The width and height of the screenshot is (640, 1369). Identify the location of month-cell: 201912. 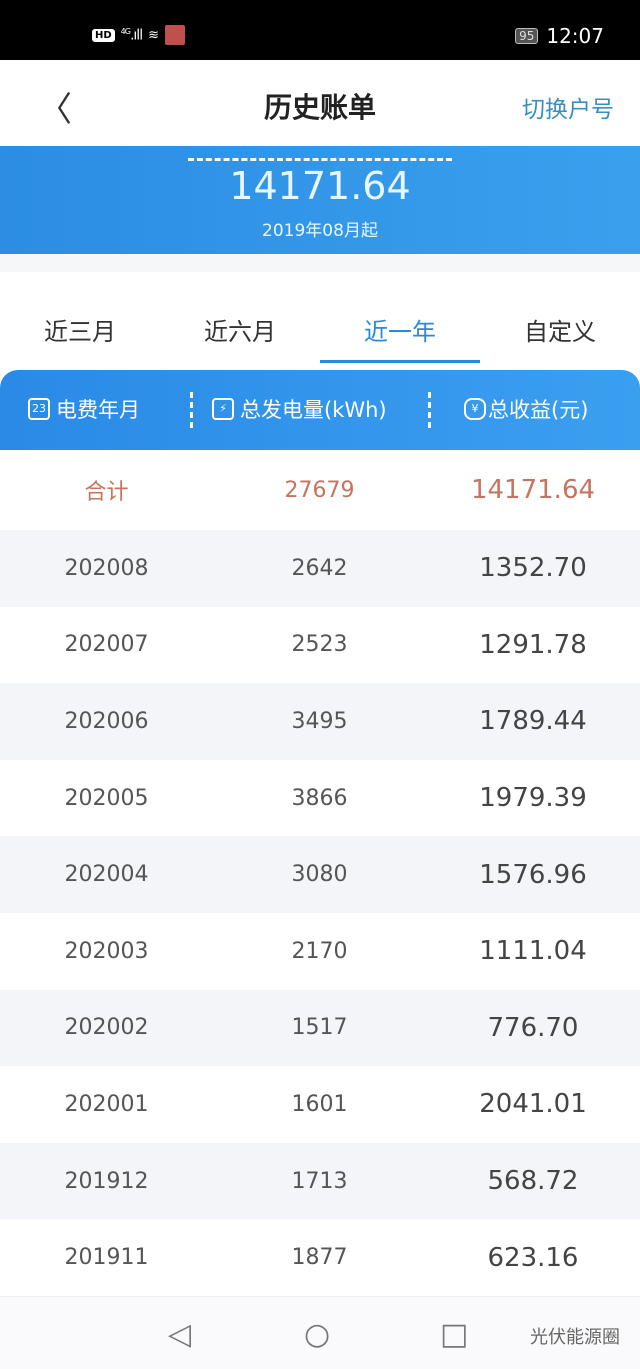
(106, 1181).